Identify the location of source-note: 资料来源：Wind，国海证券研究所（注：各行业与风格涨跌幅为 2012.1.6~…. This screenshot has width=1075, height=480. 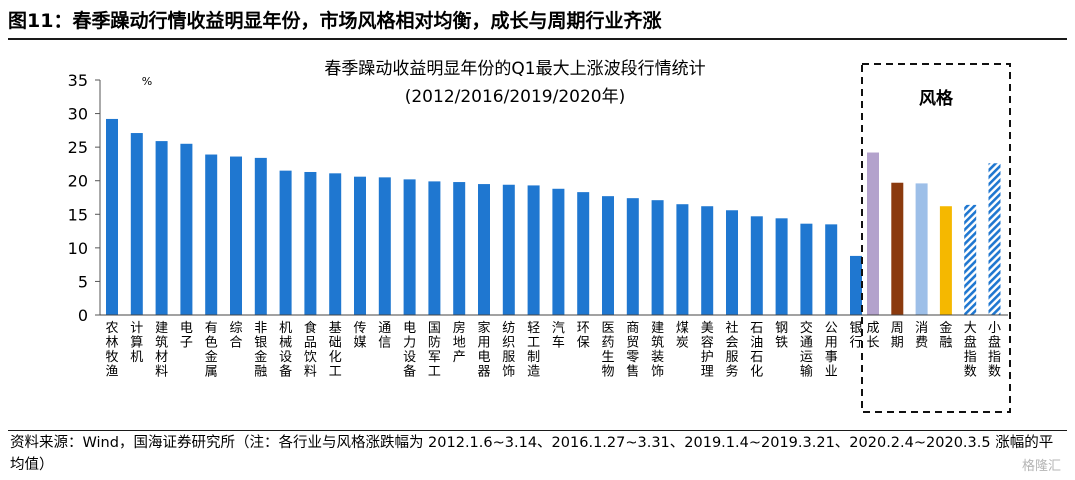
(532, 454).